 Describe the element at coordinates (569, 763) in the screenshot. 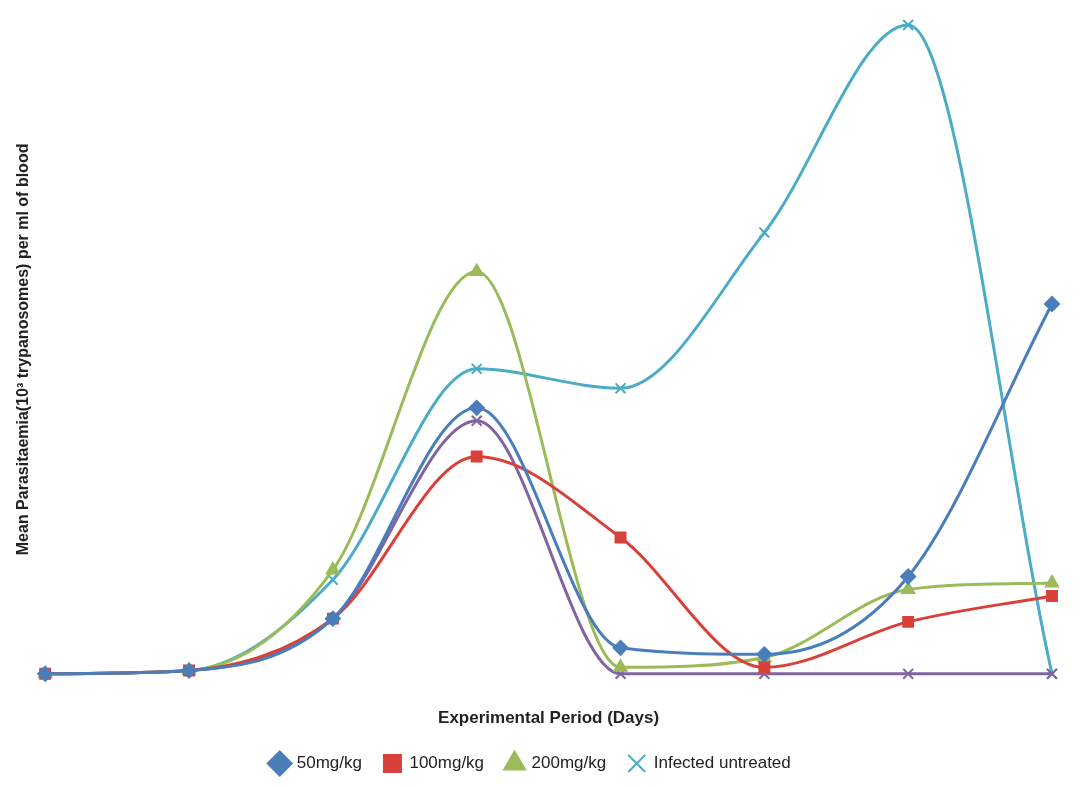

I see `legend-label: 200mg/kg` at that location.